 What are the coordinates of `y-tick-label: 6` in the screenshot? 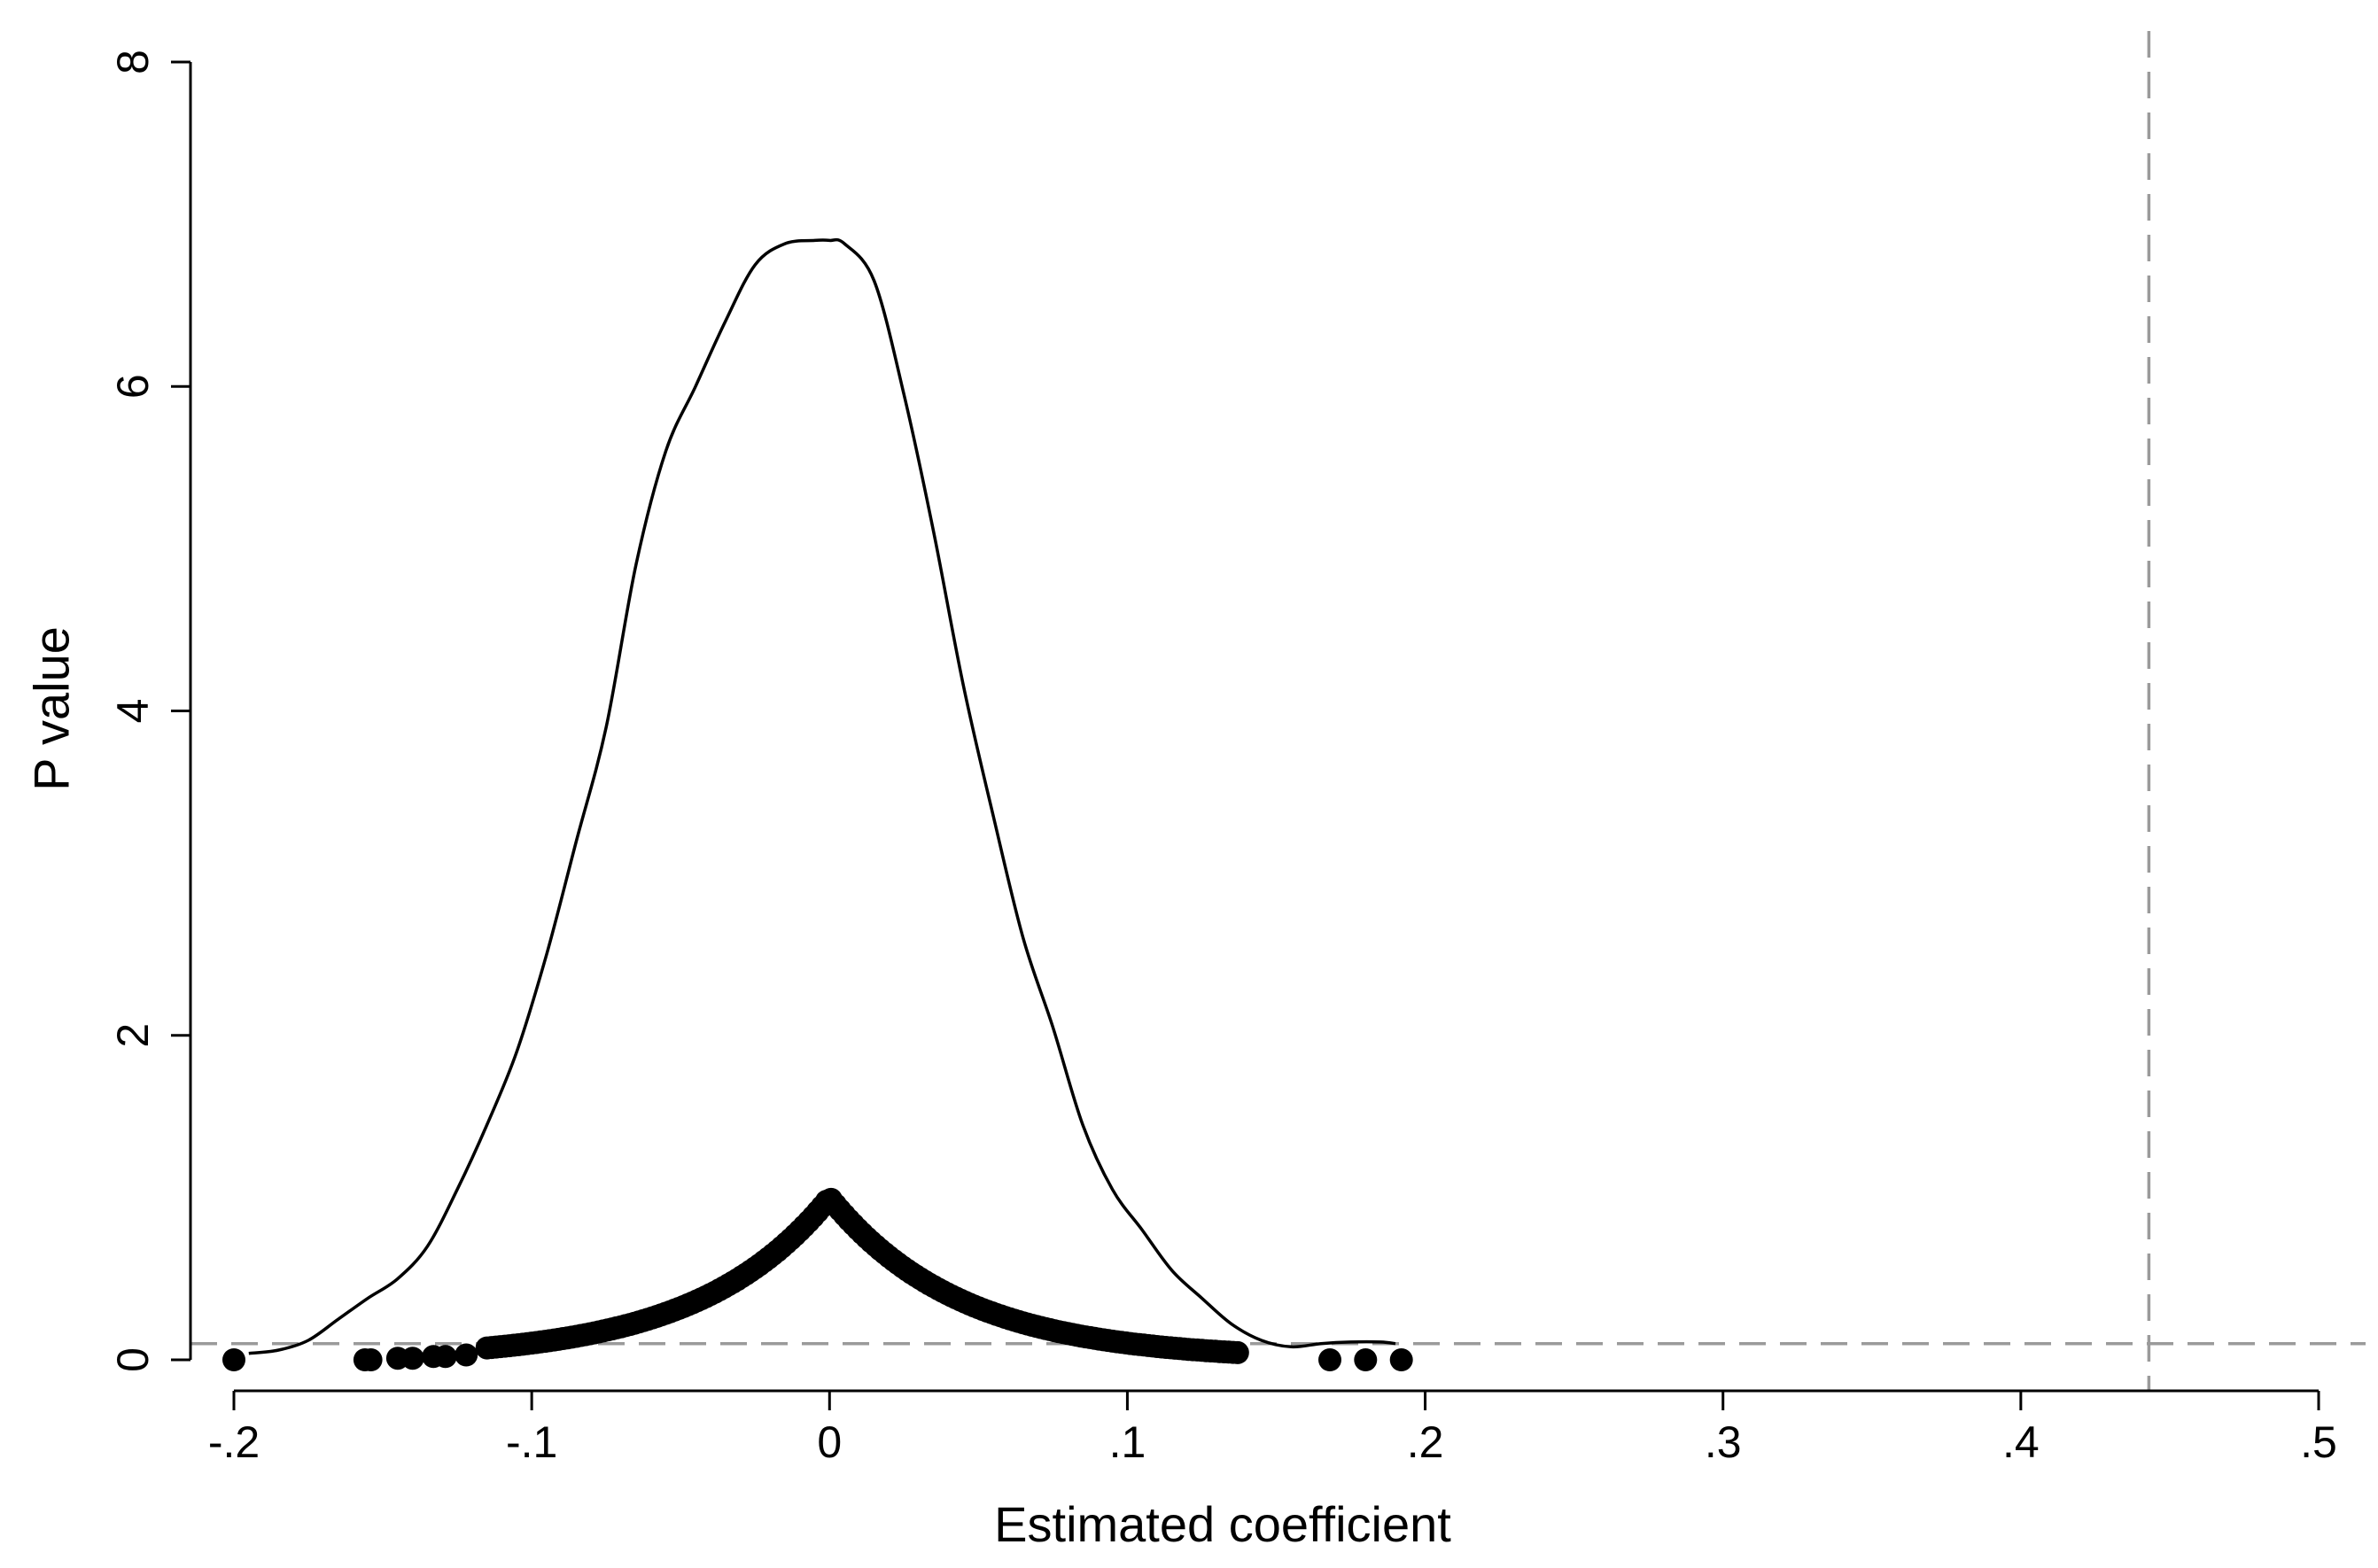 It's located at (133, 386).